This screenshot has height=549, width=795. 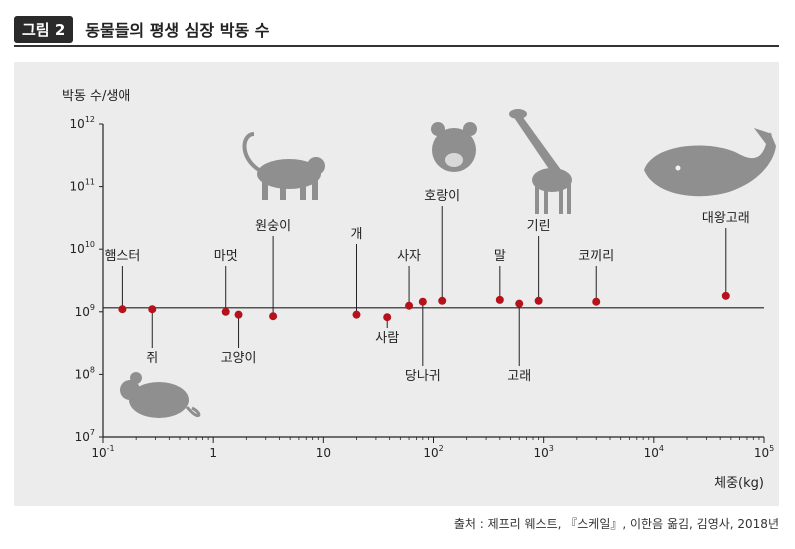 I want to click on header-divider, so click(x=396, y=46).